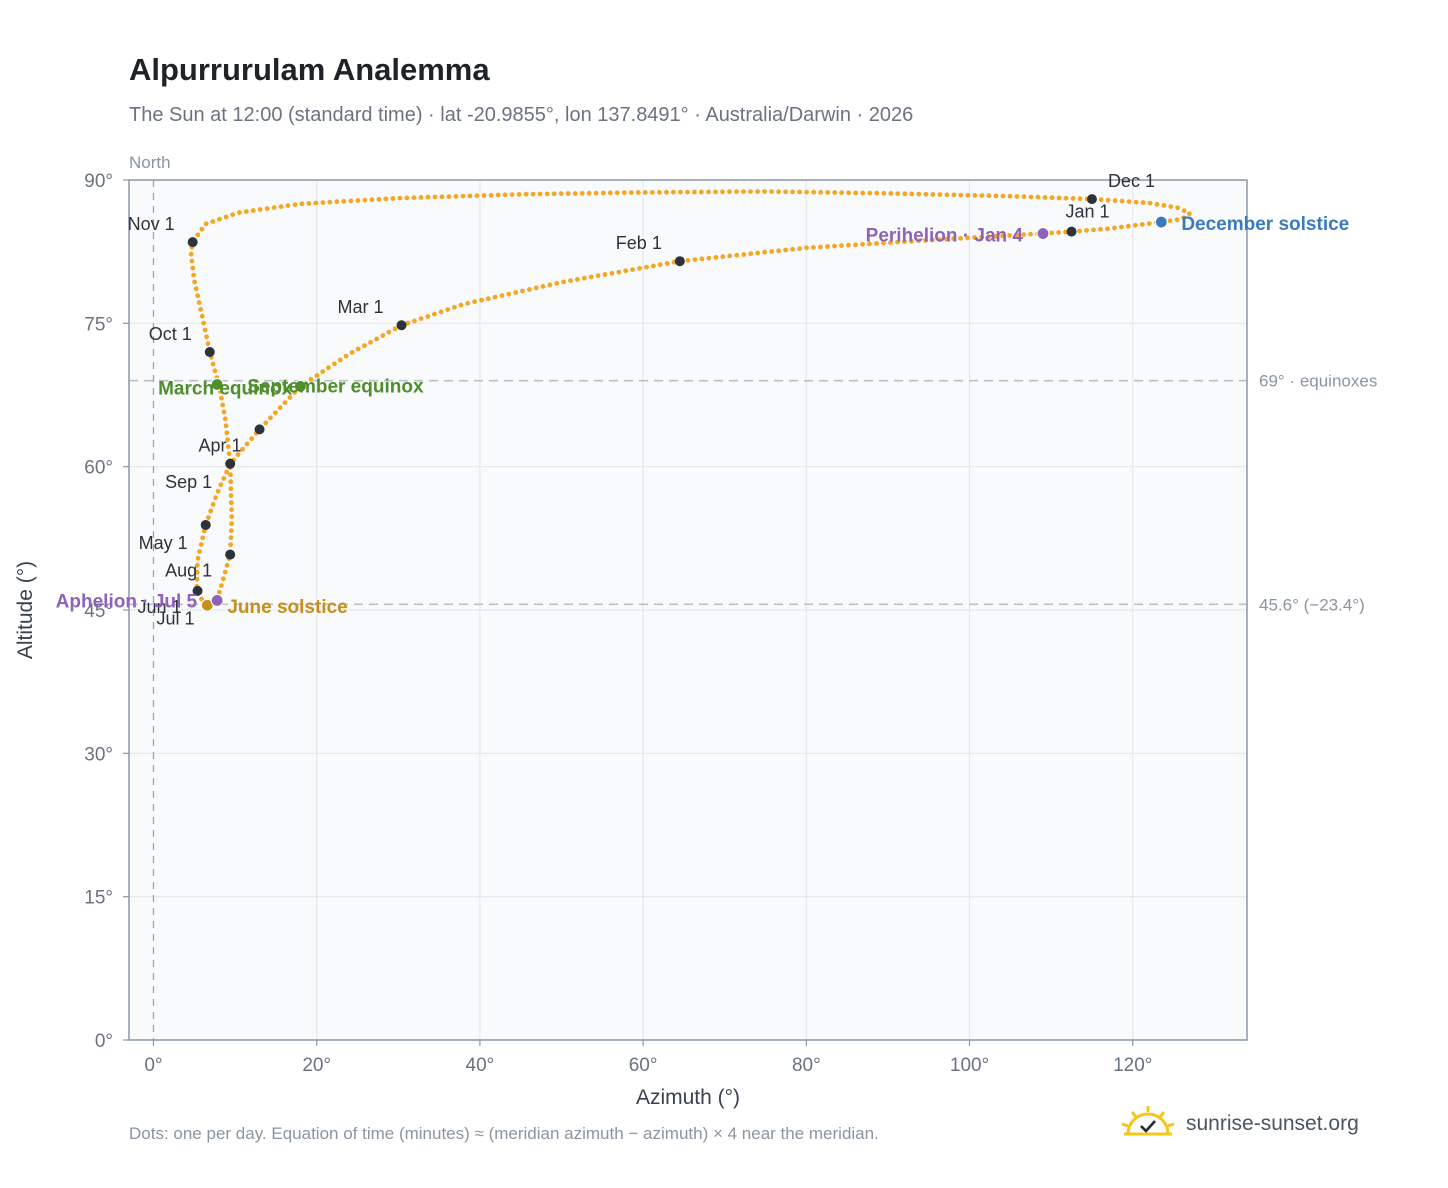 The width and height of the screenshot is (1448, 1188). I want to click on month-marker-label: Aug 1, so click(188, 571).